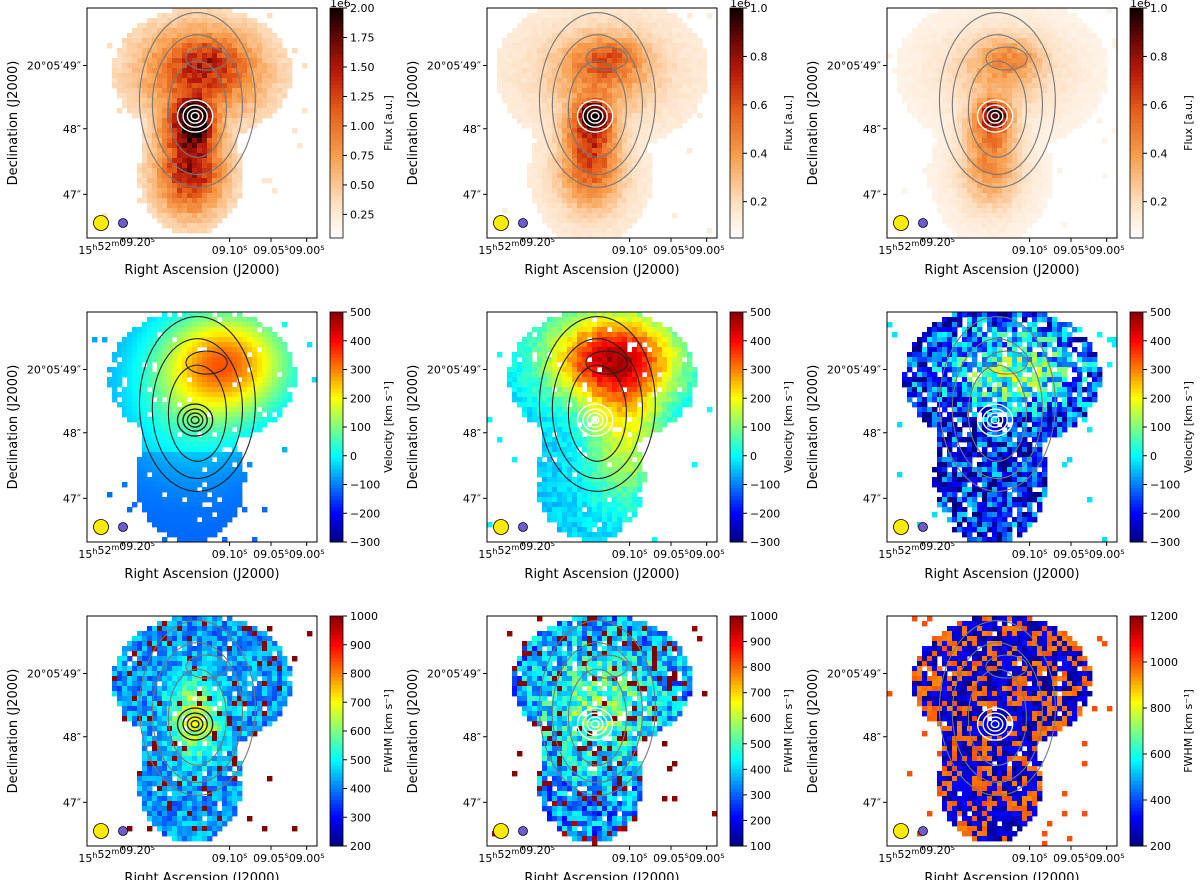  What do you see at coordinates (760, 846) in the screenshot?
I see `colorbar-tick-label: 100` at bounding box center [760, 846].